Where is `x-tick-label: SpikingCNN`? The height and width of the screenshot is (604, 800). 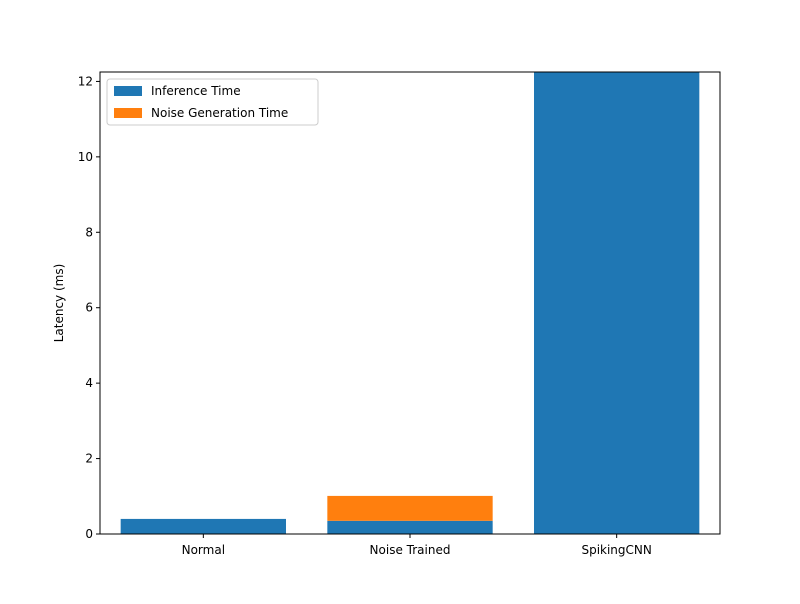
x-tick-label: SpikingCNN is located at coordinates (616, 550).